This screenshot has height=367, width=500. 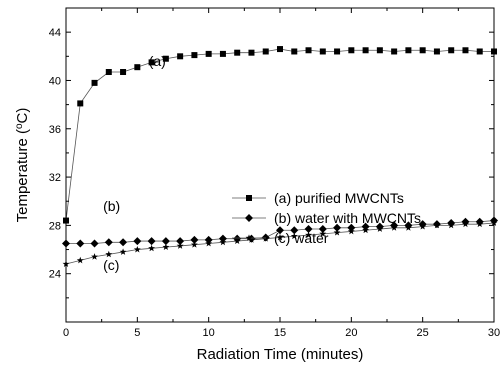 I want to click on series-annotation: (c), so click(x=111, y=265).